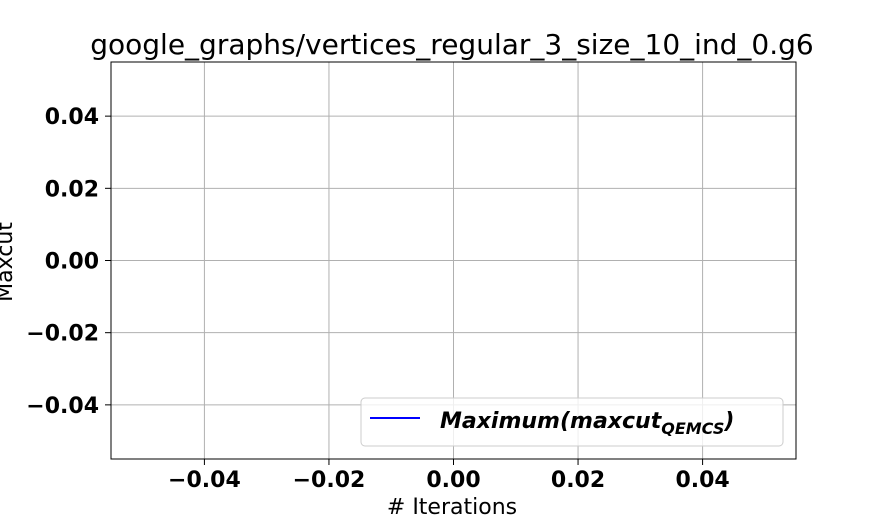 This screenshot has height=521, width=884. I want to click on x-tick-label: −0.04, so click(204, 480).